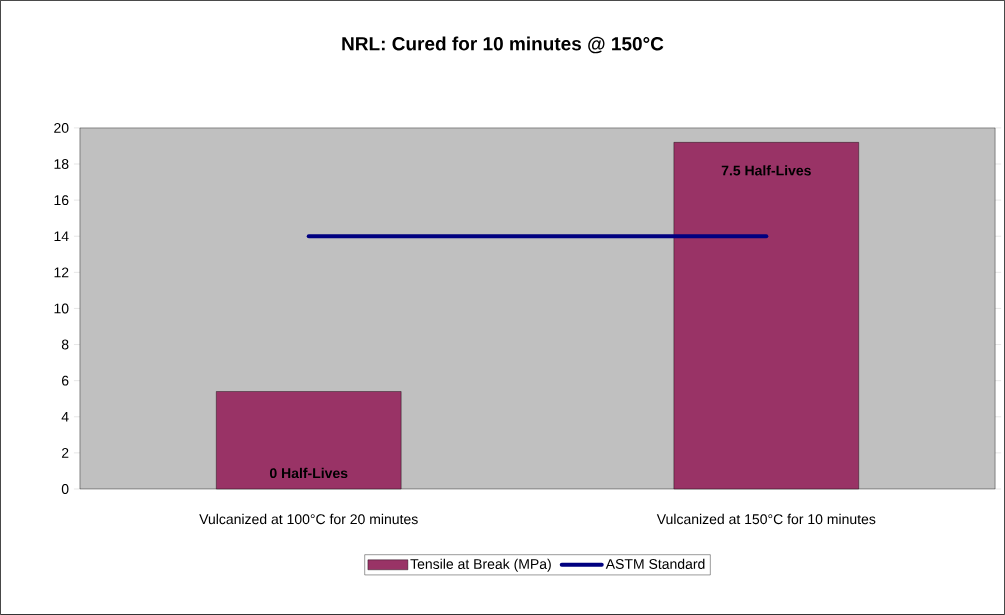 This screenshot has height=615, width=1005. What do you see at coordinates (61, 200) in the screenshot?
I see `y-tick-label: 16` at bounding box center [61, 200].